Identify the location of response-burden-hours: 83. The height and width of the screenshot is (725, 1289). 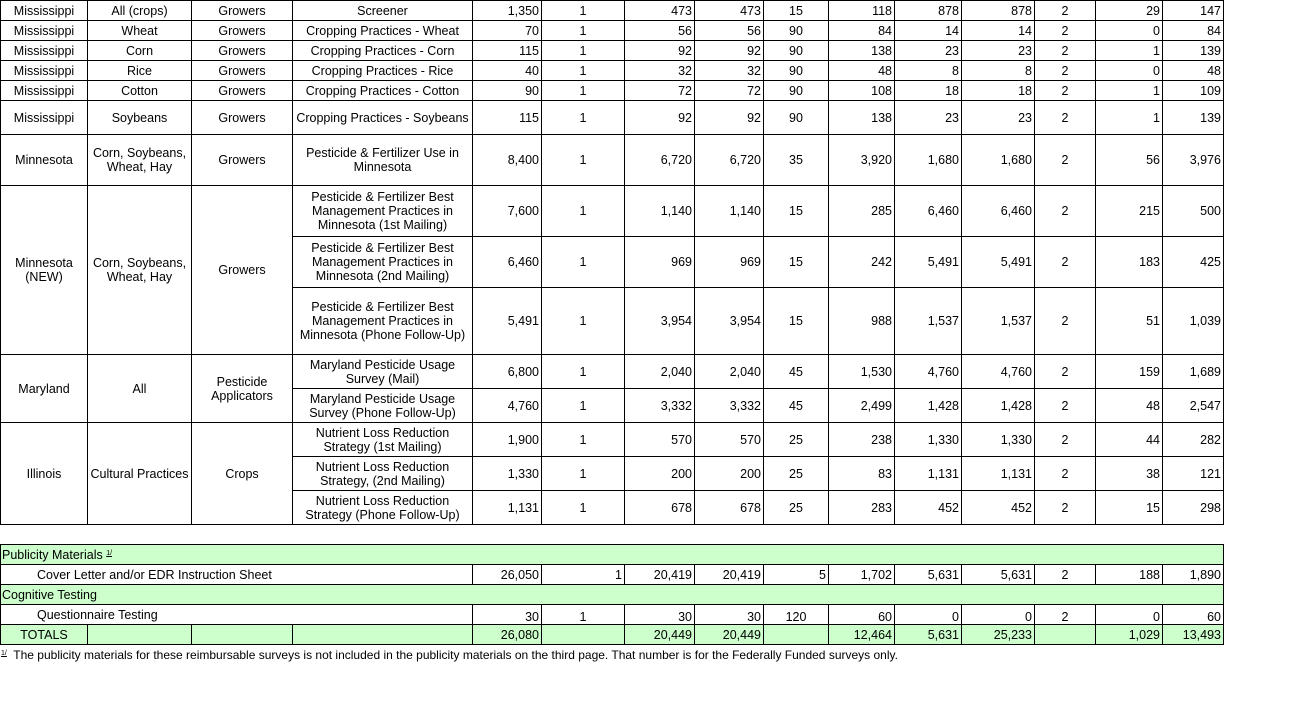
(861, 473).